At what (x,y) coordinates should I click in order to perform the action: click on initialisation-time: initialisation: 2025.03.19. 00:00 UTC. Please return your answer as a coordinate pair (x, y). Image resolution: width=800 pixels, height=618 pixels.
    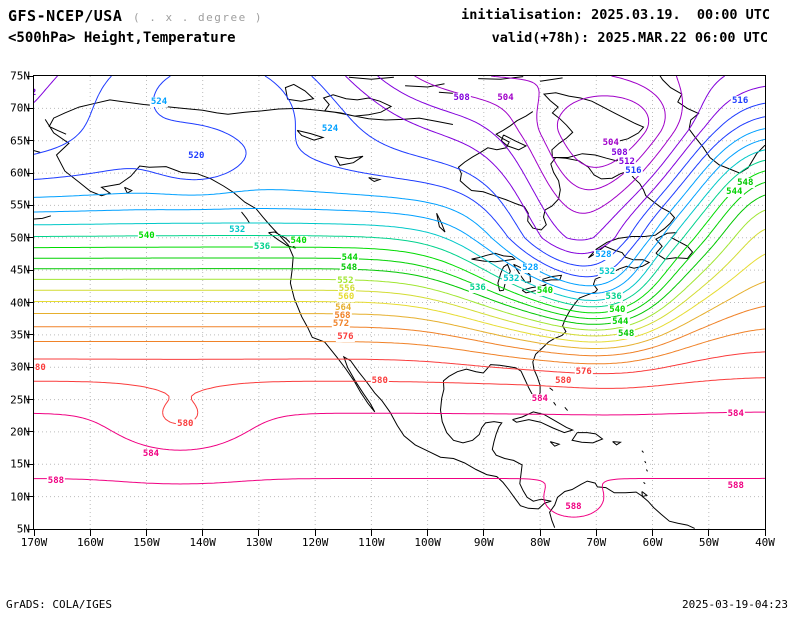
    Looking at the image, I should click on (615, 15).